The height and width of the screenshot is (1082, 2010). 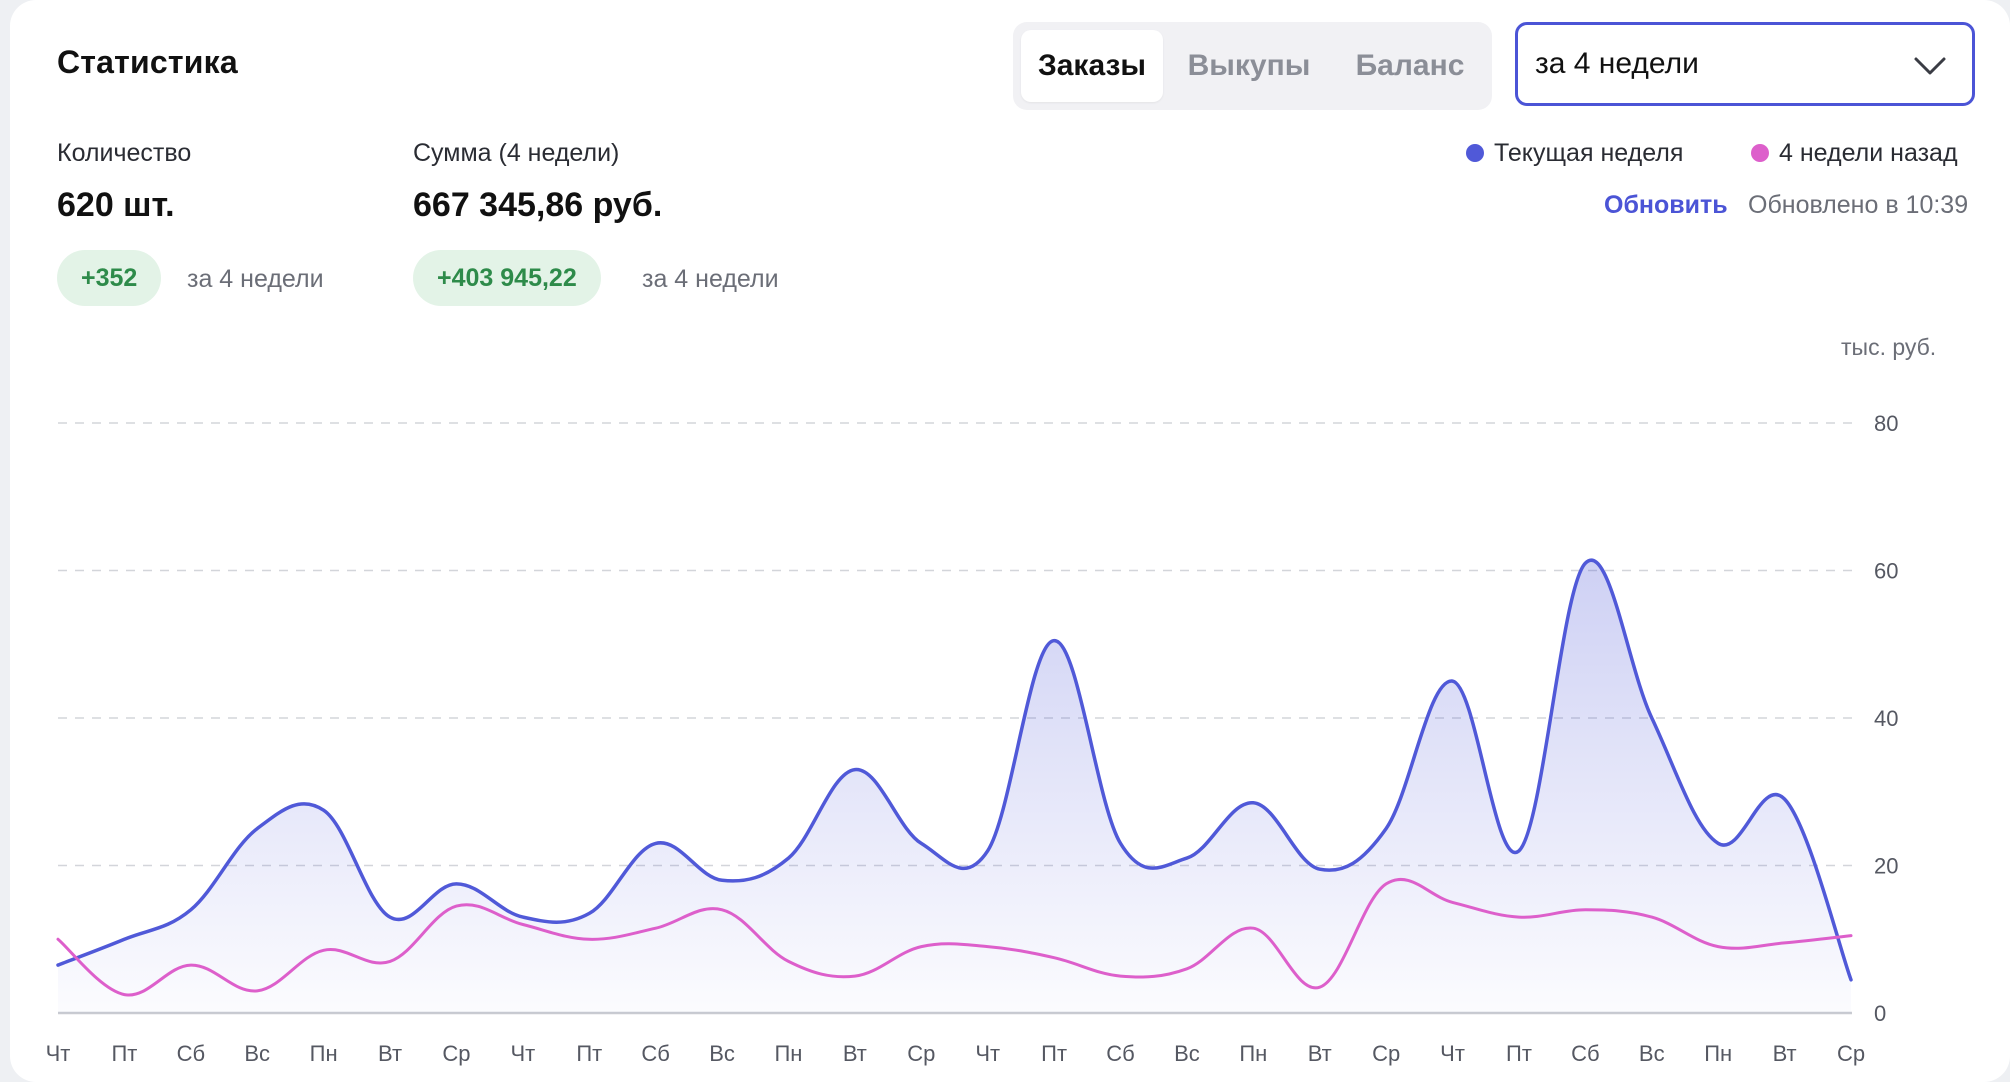 I want to click on sum-label: Сумма (4 недели), so click(x=516, y=153).